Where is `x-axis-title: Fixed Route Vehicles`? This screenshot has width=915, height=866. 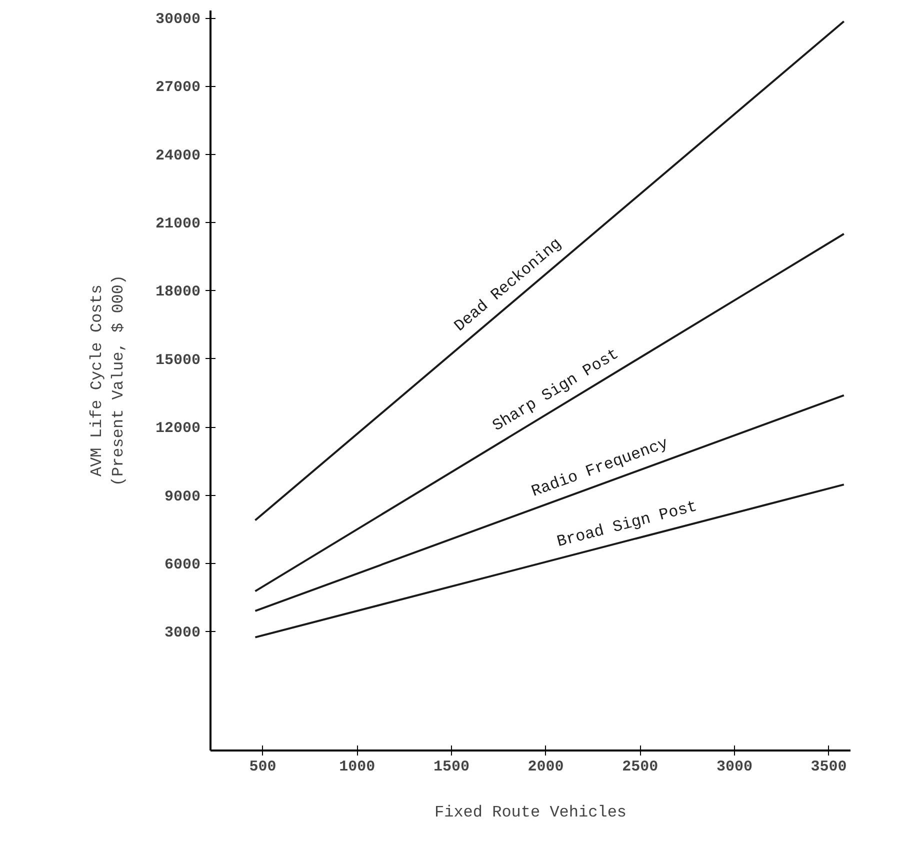
x-axis-title: Fixed Route Vehicles is located at coordinates (530, 813).